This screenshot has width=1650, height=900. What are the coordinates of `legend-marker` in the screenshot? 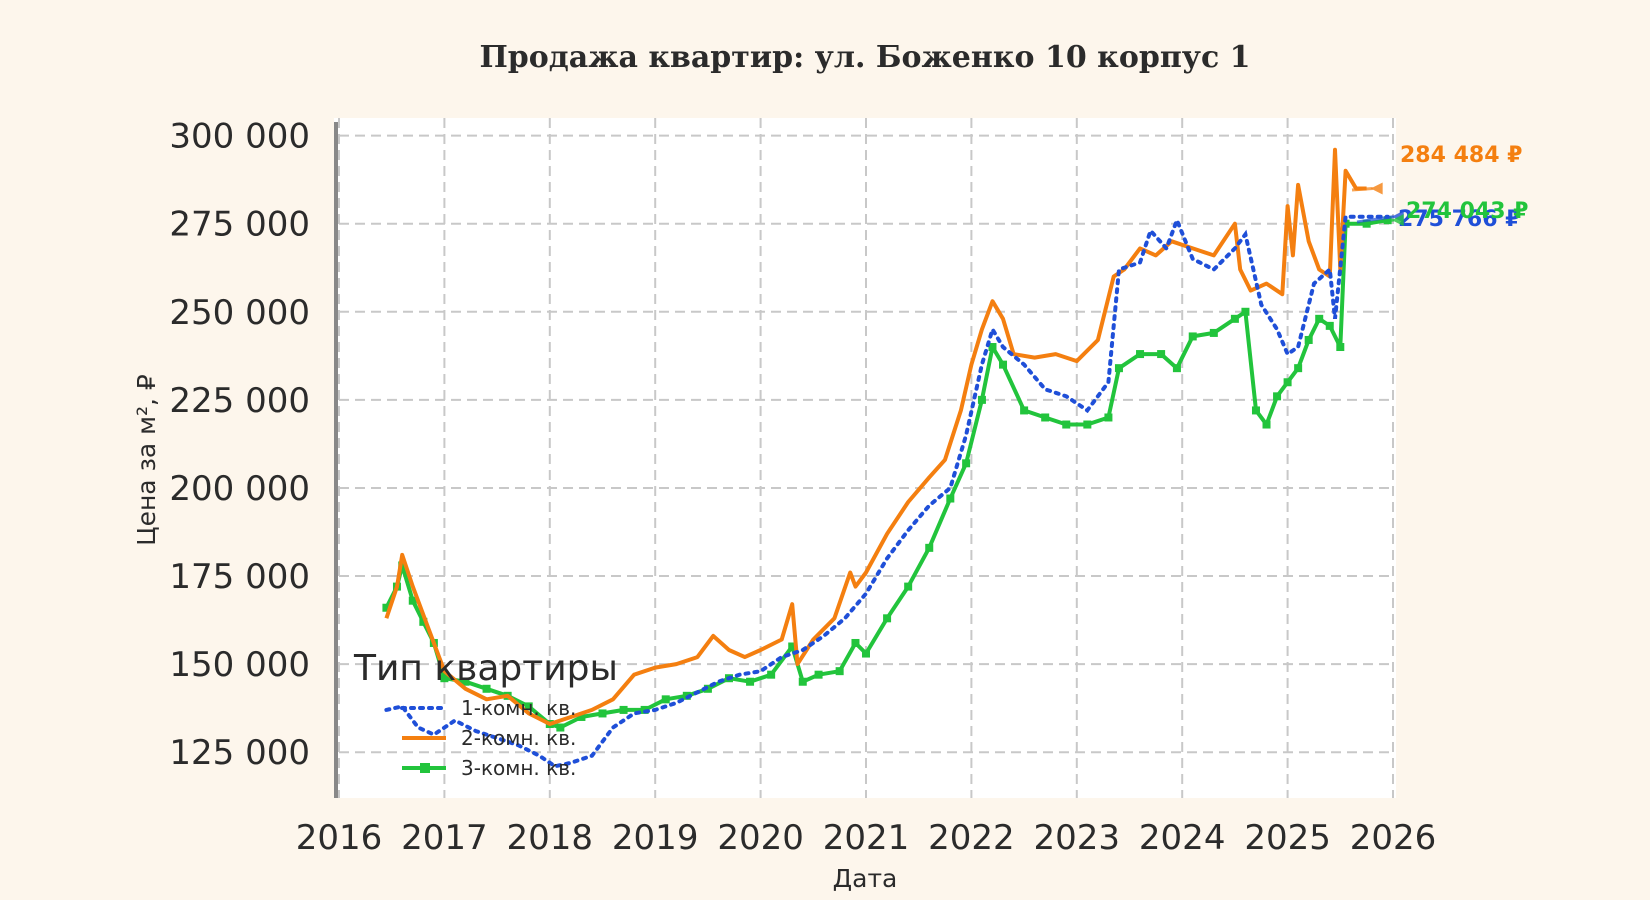 It's located at (425, 768).